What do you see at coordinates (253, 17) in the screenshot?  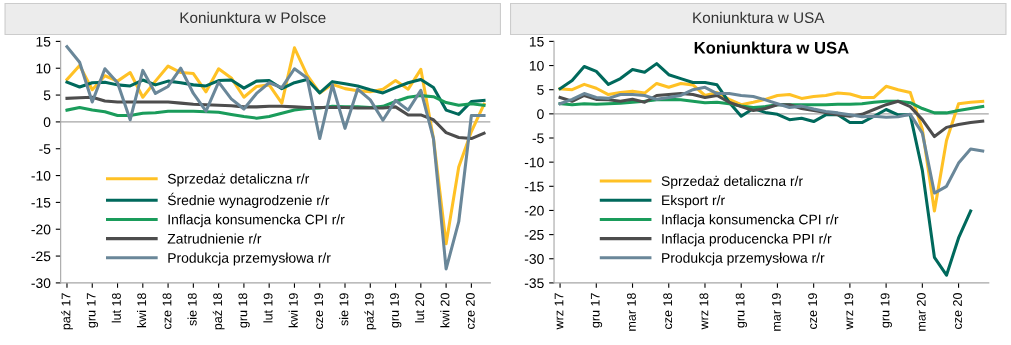 I see `chart-title: Koniunktura w Polsce` at bounding box center [253, 17].